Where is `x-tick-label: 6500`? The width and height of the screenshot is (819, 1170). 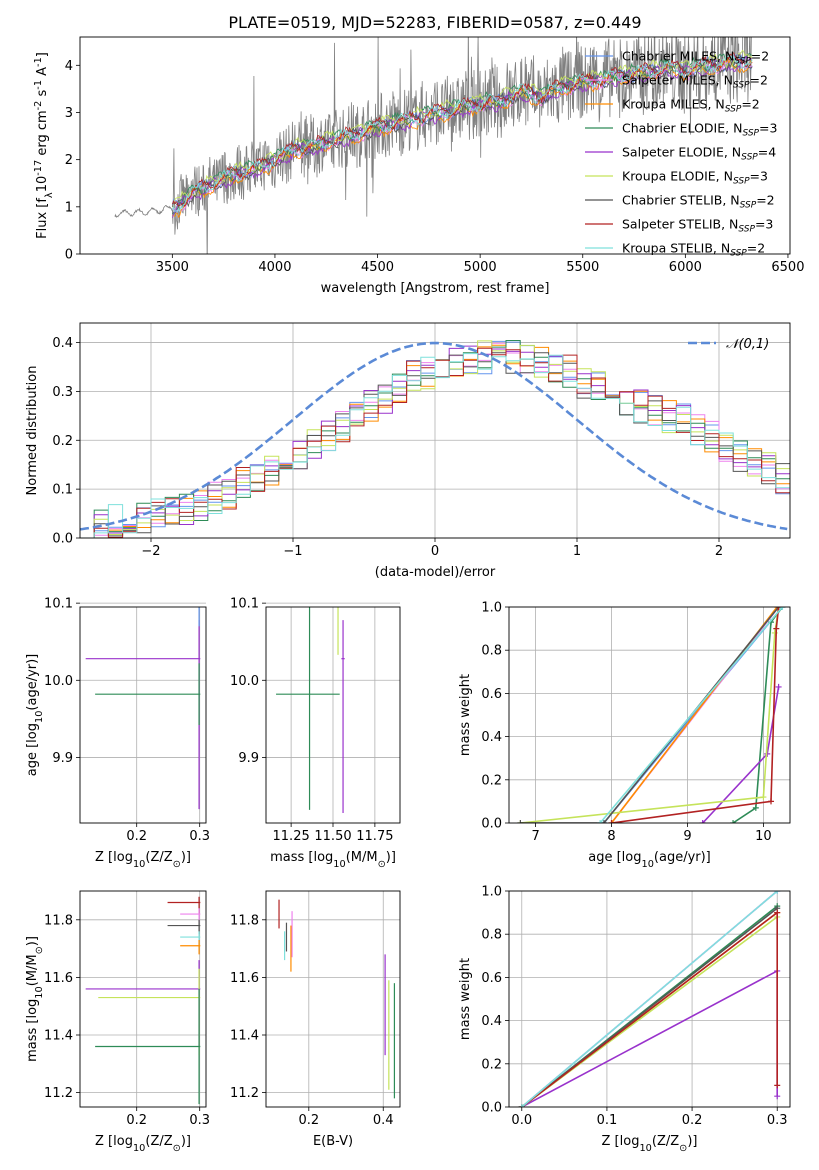
x-tick-label: 6500 is located at coordinates (787, 267).